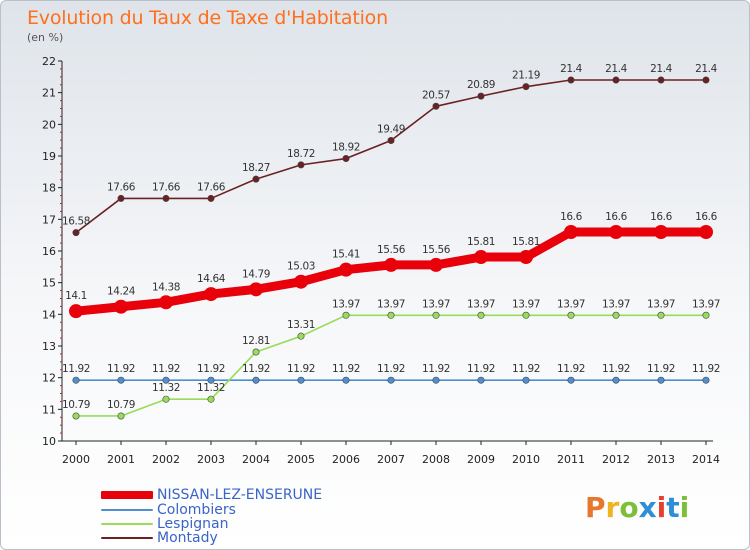  Describe the element at coordinates (49, 283) in the screenshot. I see `y-tick-label: 15` at that location.